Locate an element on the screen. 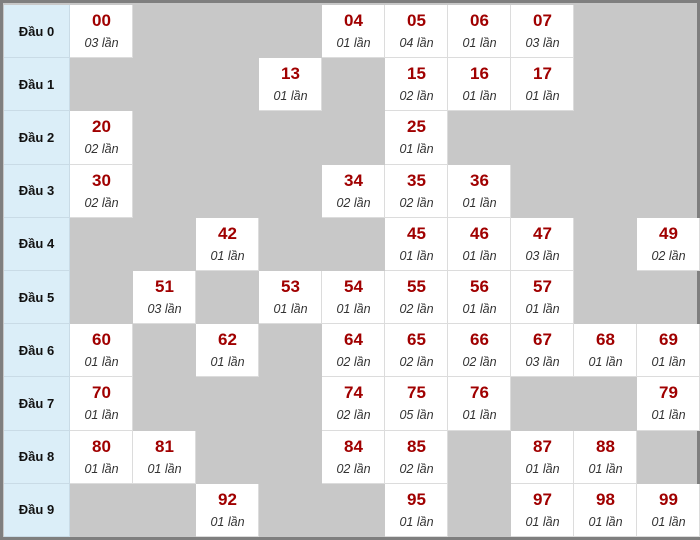 Image resolution: width=700 pixels, height=540 pixels. number-value: 04 is located at coordinates (353, 20).